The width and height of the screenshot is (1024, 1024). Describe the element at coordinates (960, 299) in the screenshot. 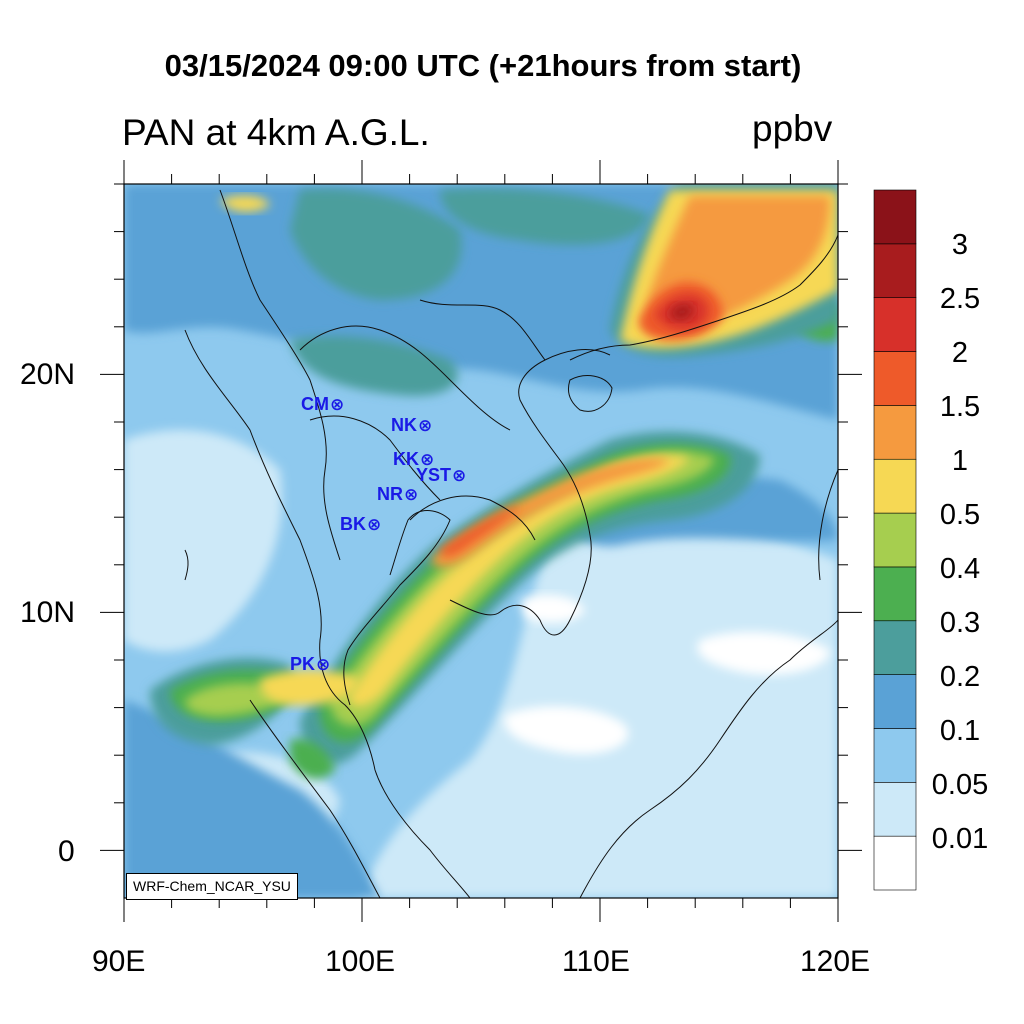

I see `colorbar-label-2.5: 2.5` at that location.